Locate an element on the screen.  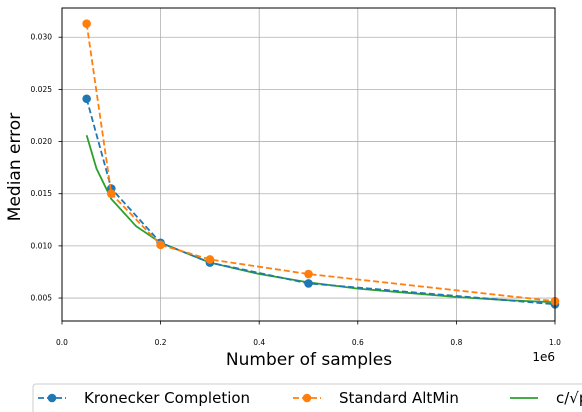
y-tick-label: 0.030 is located at coordinates (42, 37).